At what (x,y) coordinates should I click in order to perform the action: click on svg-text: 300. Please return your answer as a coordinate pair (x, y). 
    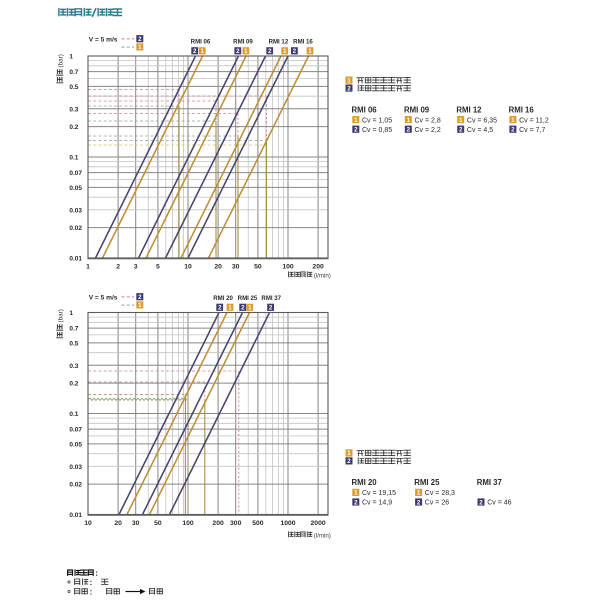
    Looking at the image, I should click on (236, 523).